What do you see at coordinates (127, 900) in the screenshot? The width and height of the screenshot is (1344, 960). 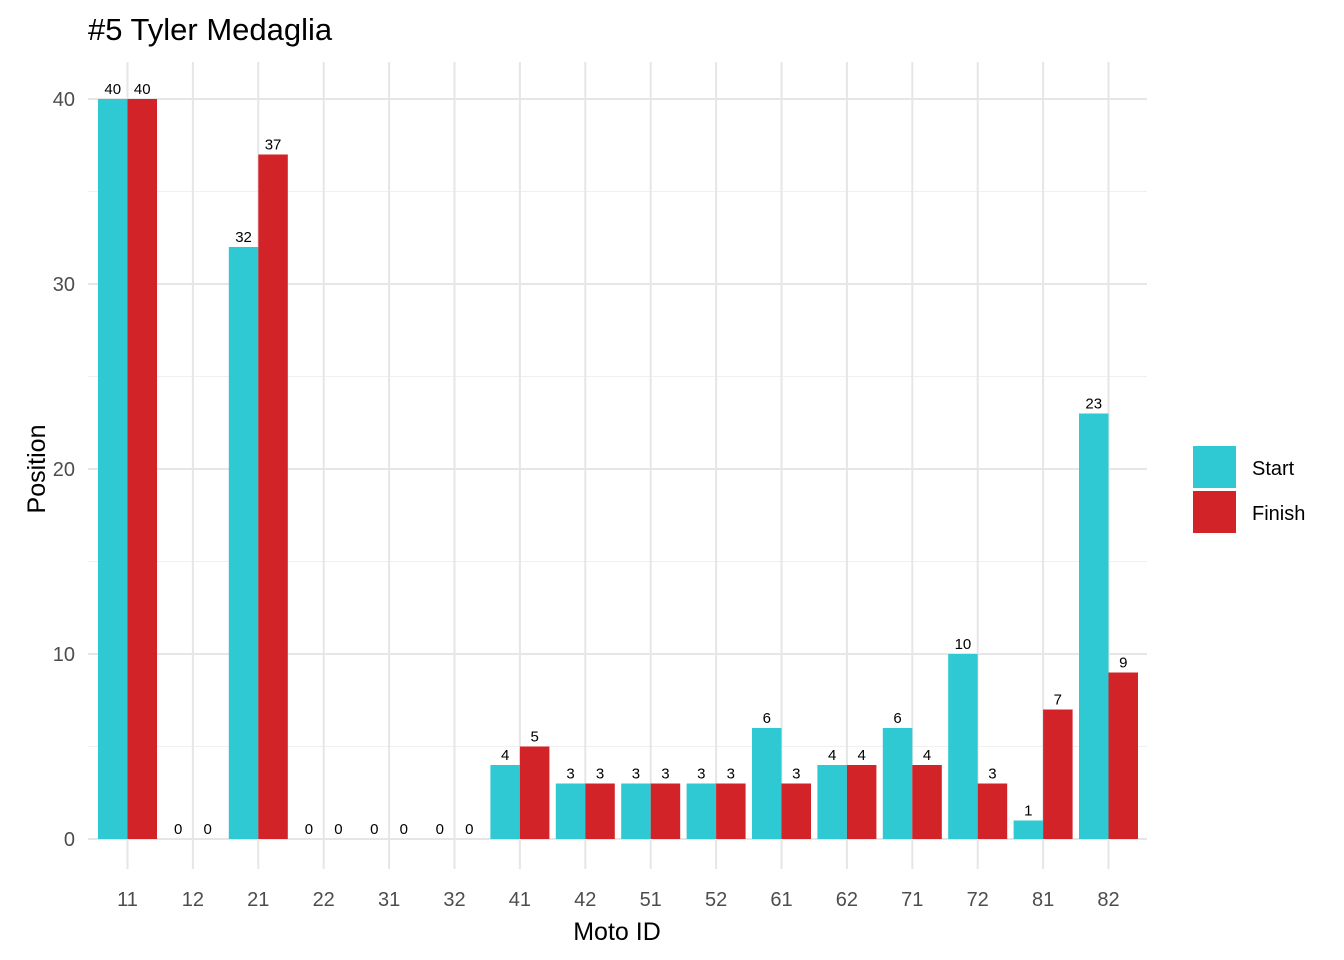 I see `x-tick-label: 11` at bounding box center [127, 900].